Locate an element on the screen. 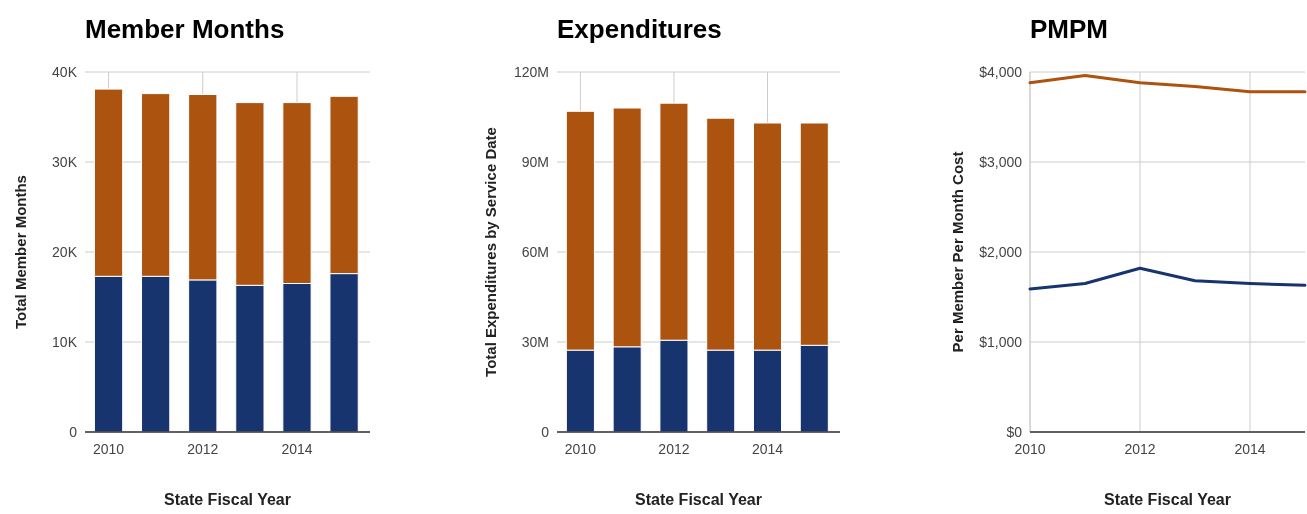 The width and height of the screenshot is (1307, 514). y-tick-label: 30M is located at coordinates (535, 341).